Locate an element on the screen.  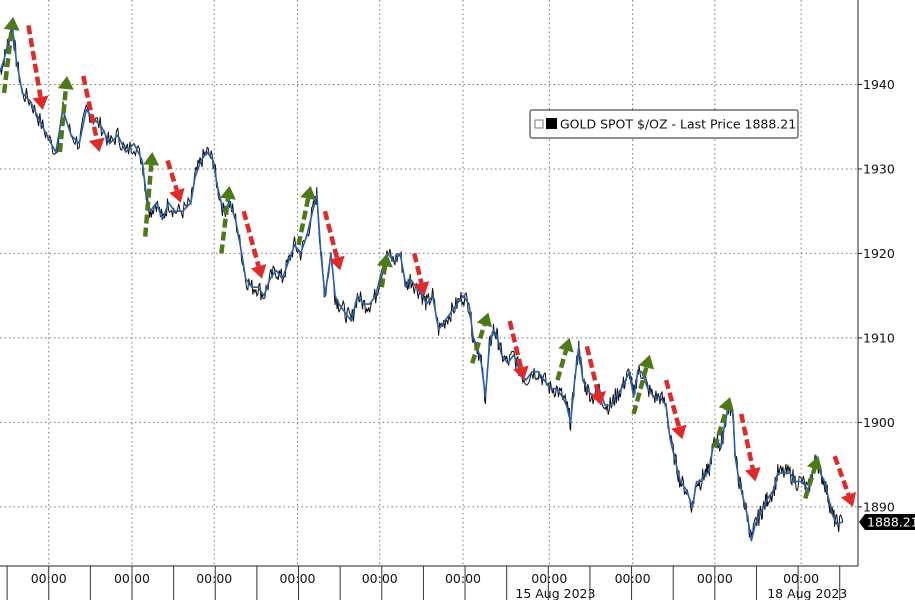
legend-expand-icon is located at coordinates (539, 124).